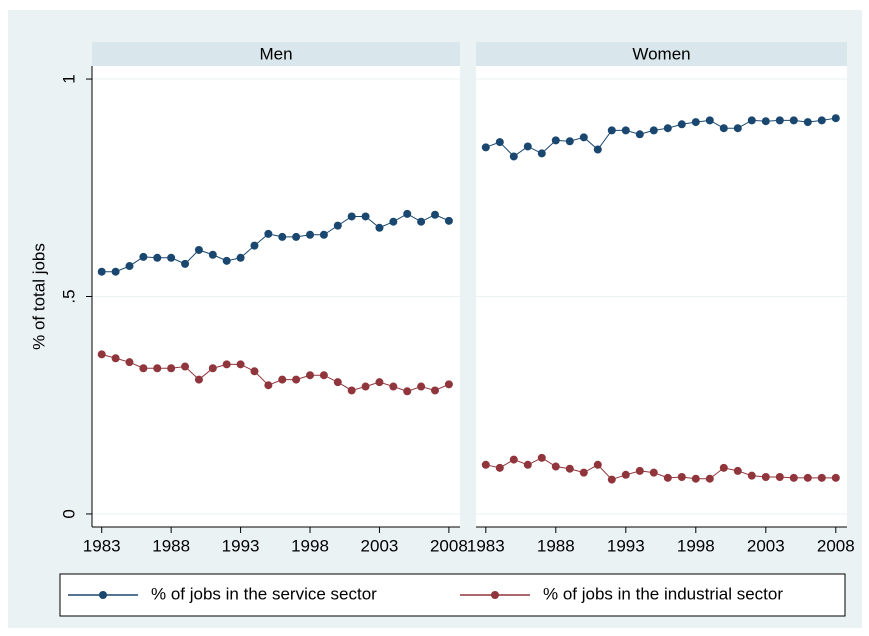 This screenshot has height=636, width=869. I want to click on legend-label: % of jobs in the service sector, so click(264, 593).